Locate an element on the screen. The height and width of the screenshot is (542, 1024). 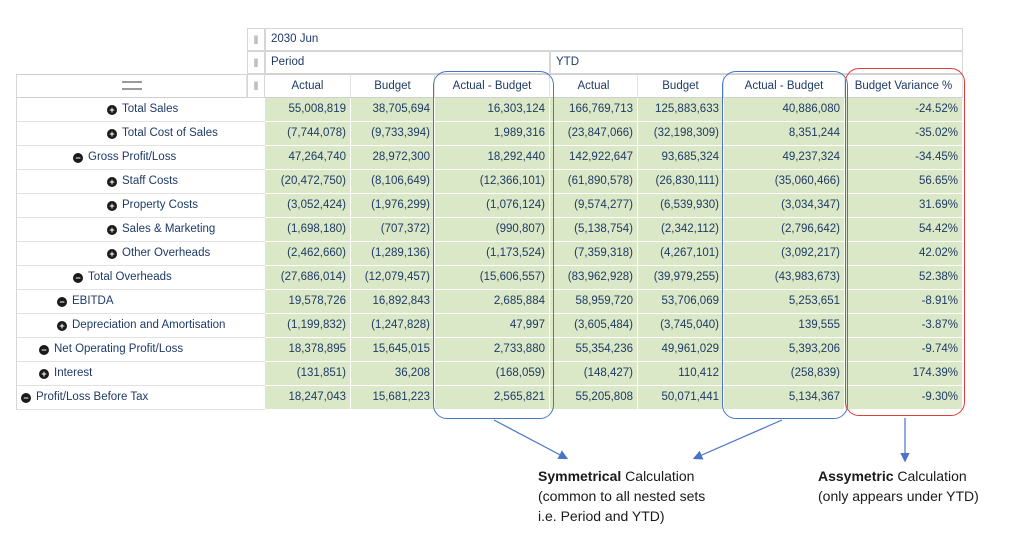
cell-budget-variance-pct: 56.65% is located at coordinates (904, 182).